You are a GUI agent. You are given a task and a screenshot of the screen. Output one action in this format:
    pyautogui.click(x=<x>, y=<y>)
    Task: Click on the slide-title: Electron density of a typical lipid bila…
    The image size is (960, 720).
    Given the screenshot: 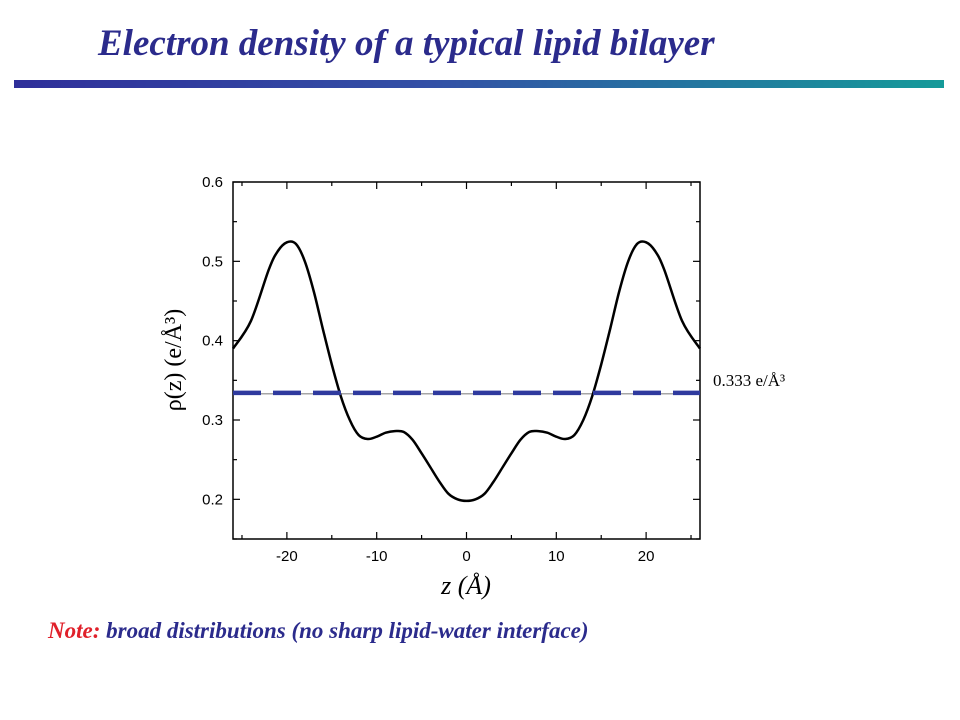 What is the action you would take?
    pyautogui.click(x=406, y=43)
    